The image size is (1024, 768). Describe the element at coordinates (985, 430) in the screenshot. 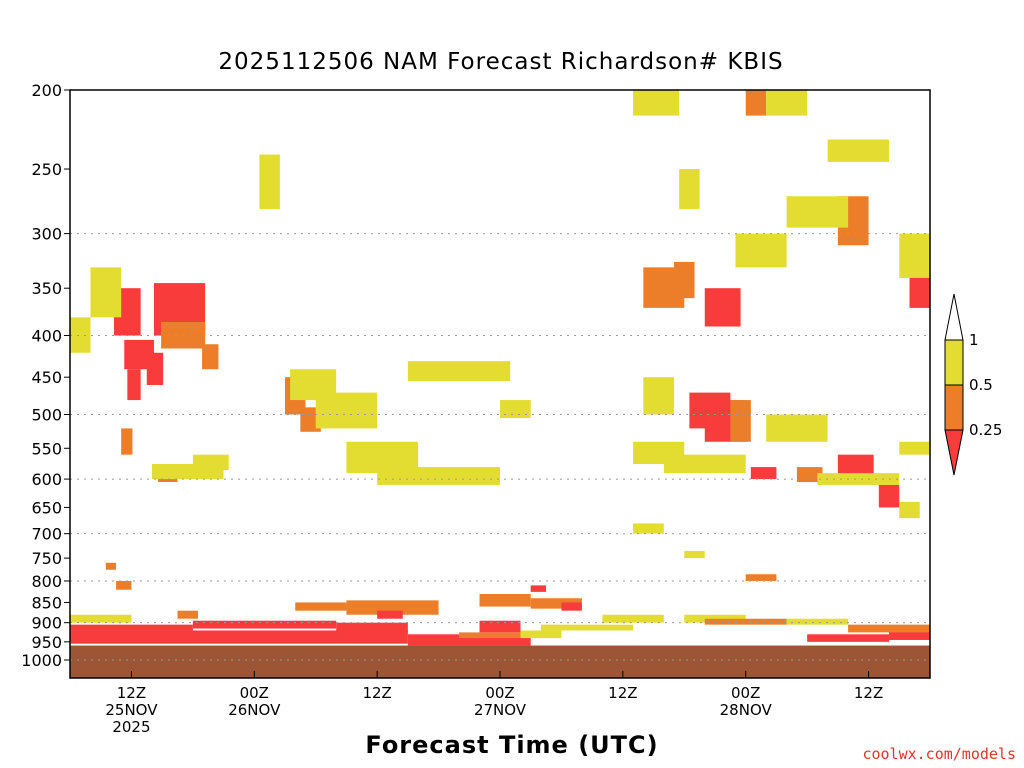

I see `colorbar-label: 0.25` at that location.